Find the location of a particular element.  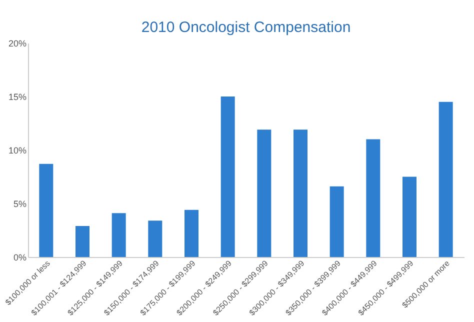

y-tick-label: 20% is located at coordinates (17, 43).